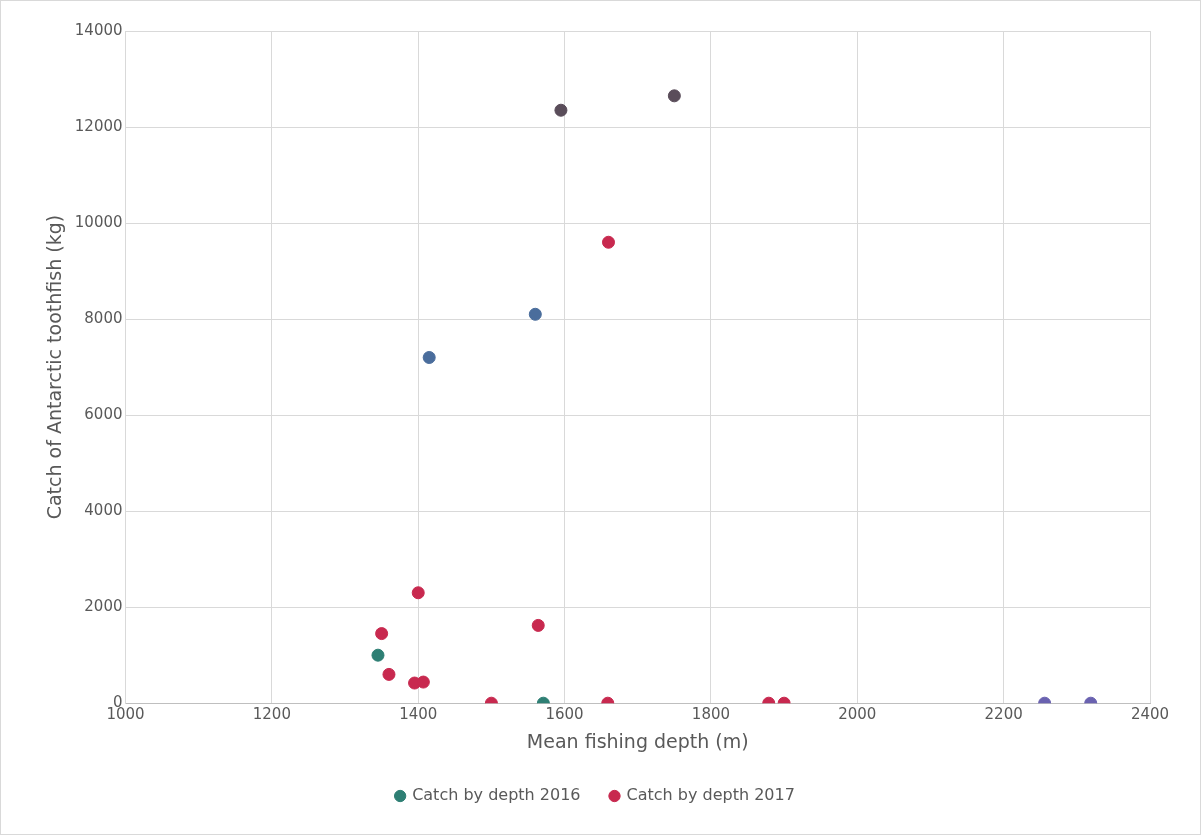  What do you see at coordinates (103, 510) in the screenshot?
I see `y-tick-label: 4000` at bounding box center [103, 510].